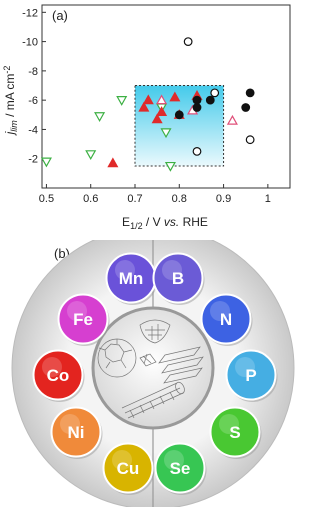 The height and width of the screenshot is (507, 320). What do you see at coordinates (33, 101) in the screenshot?
I see `y-tick-label: -6` at bounding box center [33, 101].